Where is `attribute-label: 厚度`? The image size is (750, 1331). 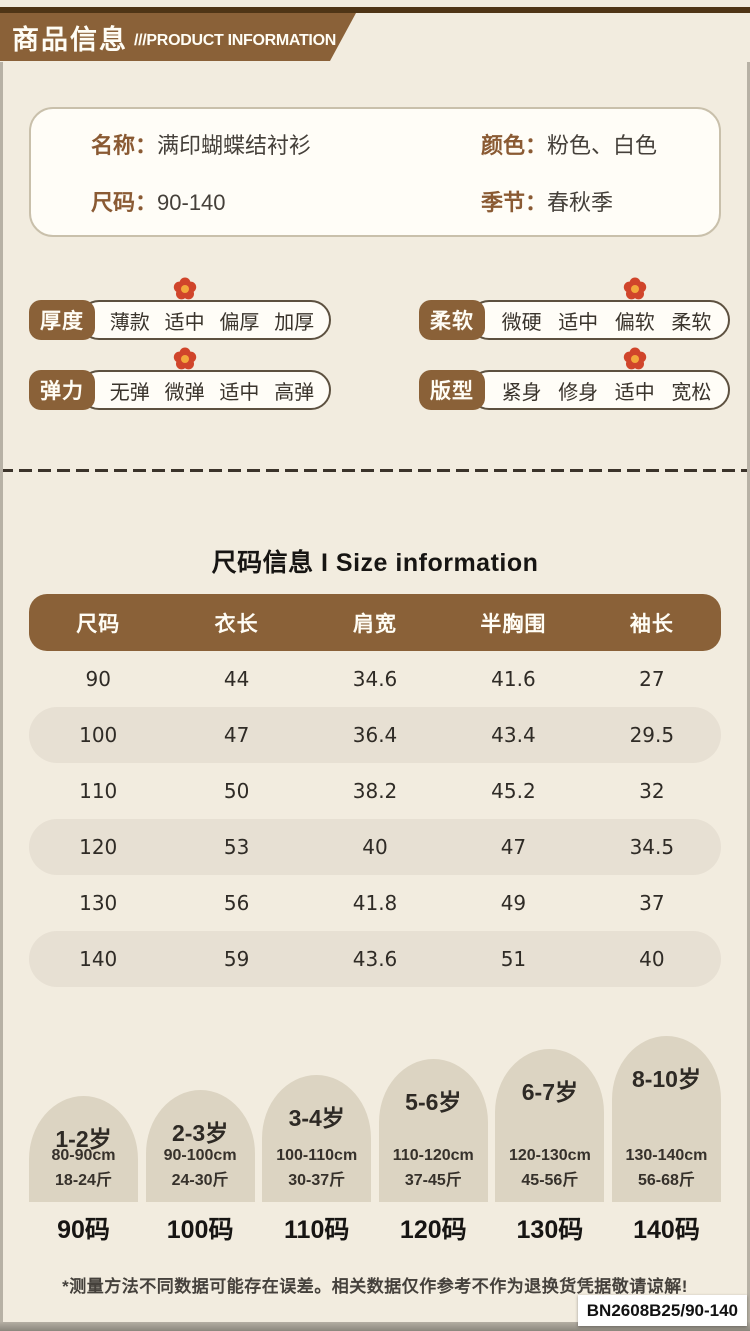
attribute-label: 厚度 is located at coordinates (62, 320).